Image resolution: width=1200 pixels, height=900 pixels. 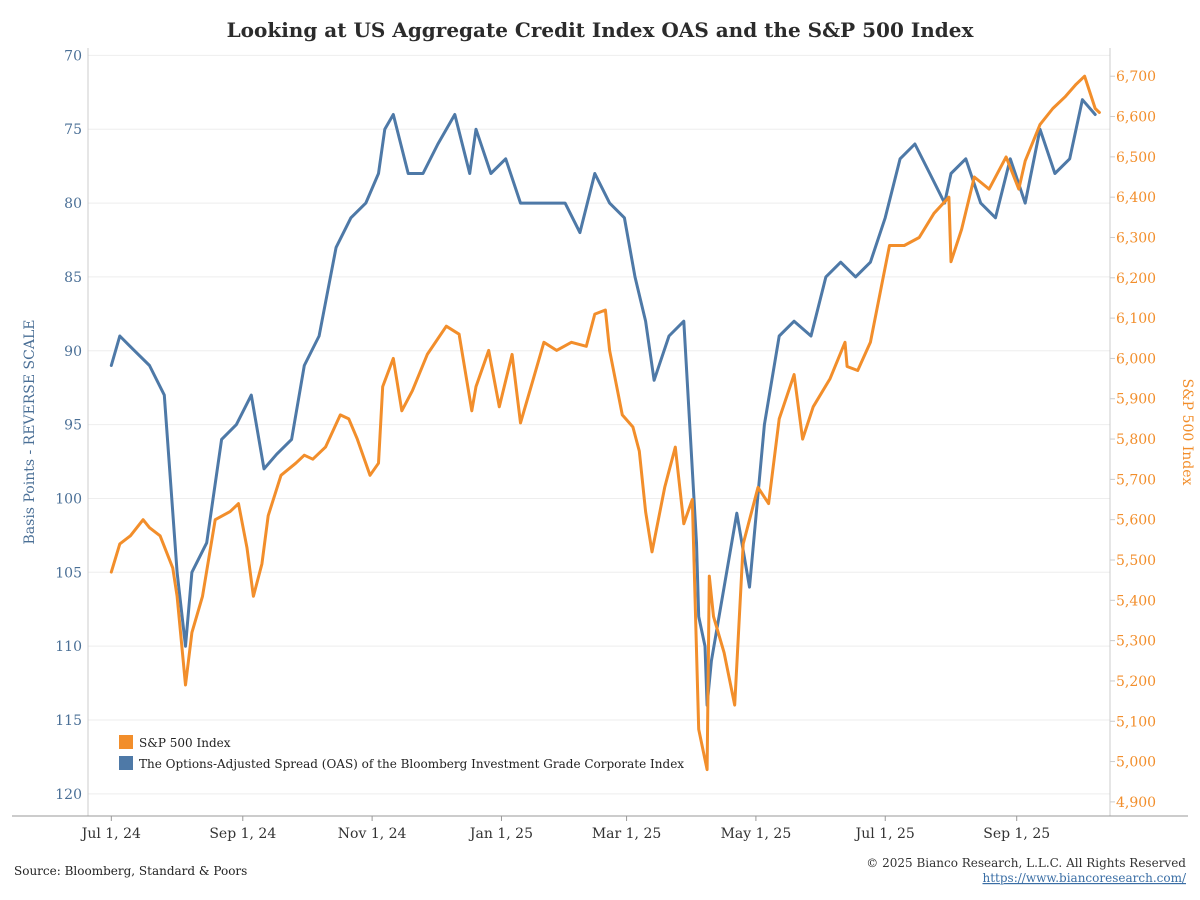 What do you see at coordinates (1136, 118) in the screenshot?
I see `right-tick-label: 6,600` at bounding box center [1136, 118].